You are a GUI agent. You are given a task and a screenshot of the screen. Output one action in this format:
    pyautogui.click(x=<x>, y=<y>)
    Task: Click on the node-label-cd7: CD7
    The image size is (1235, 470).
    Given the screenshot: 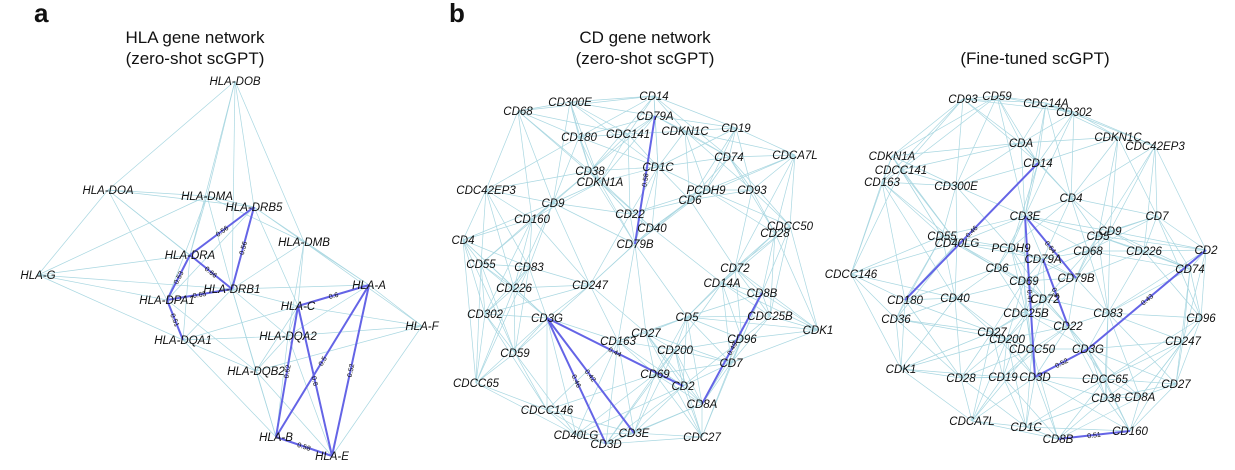 What is the action you would take?
    pyautogui.click(x=731, y=364)
    